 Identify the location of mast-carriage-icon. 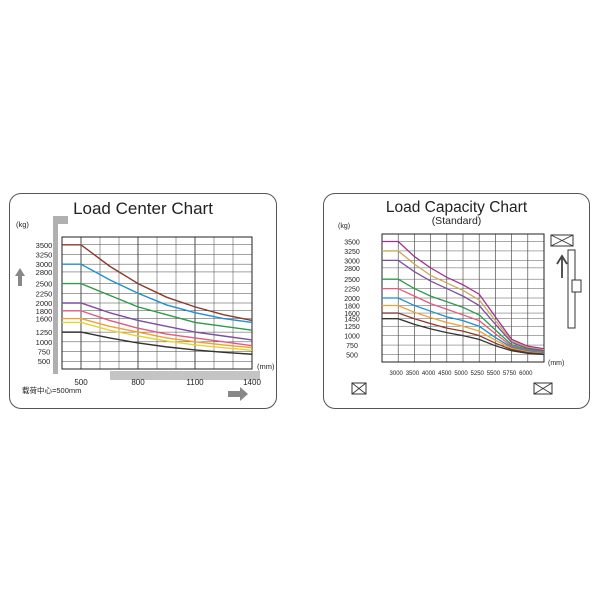
(576, 286).